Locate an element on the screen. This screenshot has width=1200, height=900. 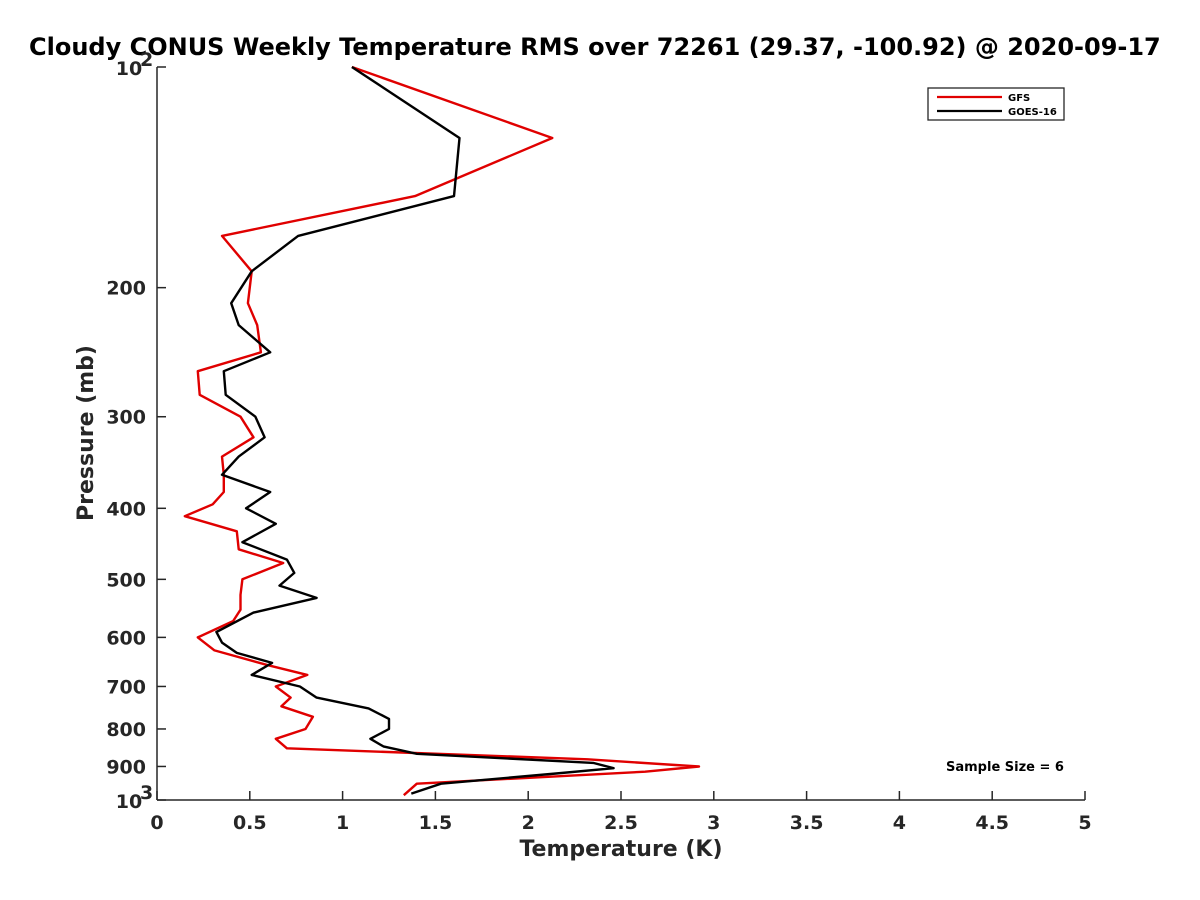
legend: GFS GOES-16 is located at coordinates (996, 104).